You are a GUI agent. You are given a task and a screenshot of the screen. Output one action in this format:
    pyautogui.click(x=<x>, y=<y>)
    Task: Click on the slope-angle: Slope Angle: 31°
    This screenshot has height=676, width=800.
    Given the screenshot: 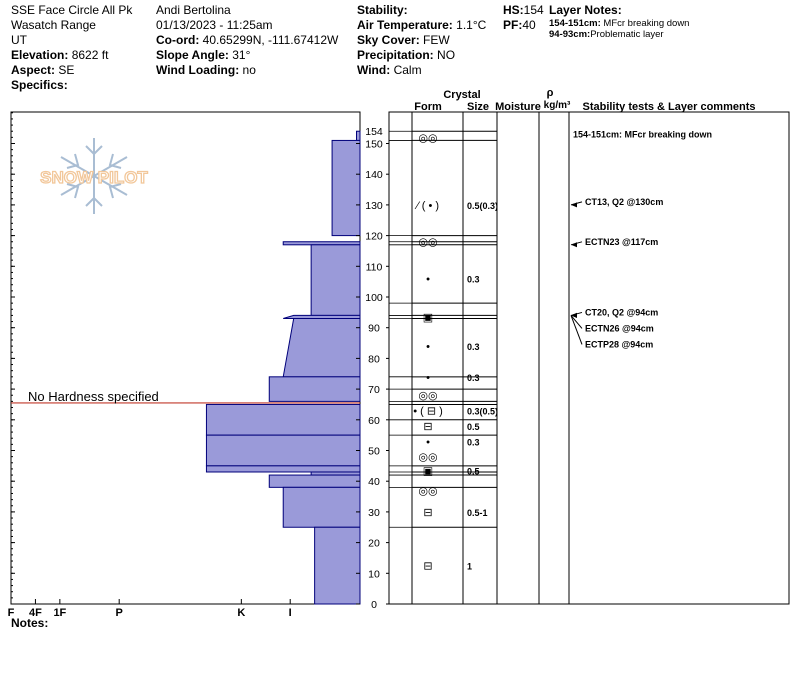 What is the action you would take?
    pyautogui.click(x=203, y=55)
    